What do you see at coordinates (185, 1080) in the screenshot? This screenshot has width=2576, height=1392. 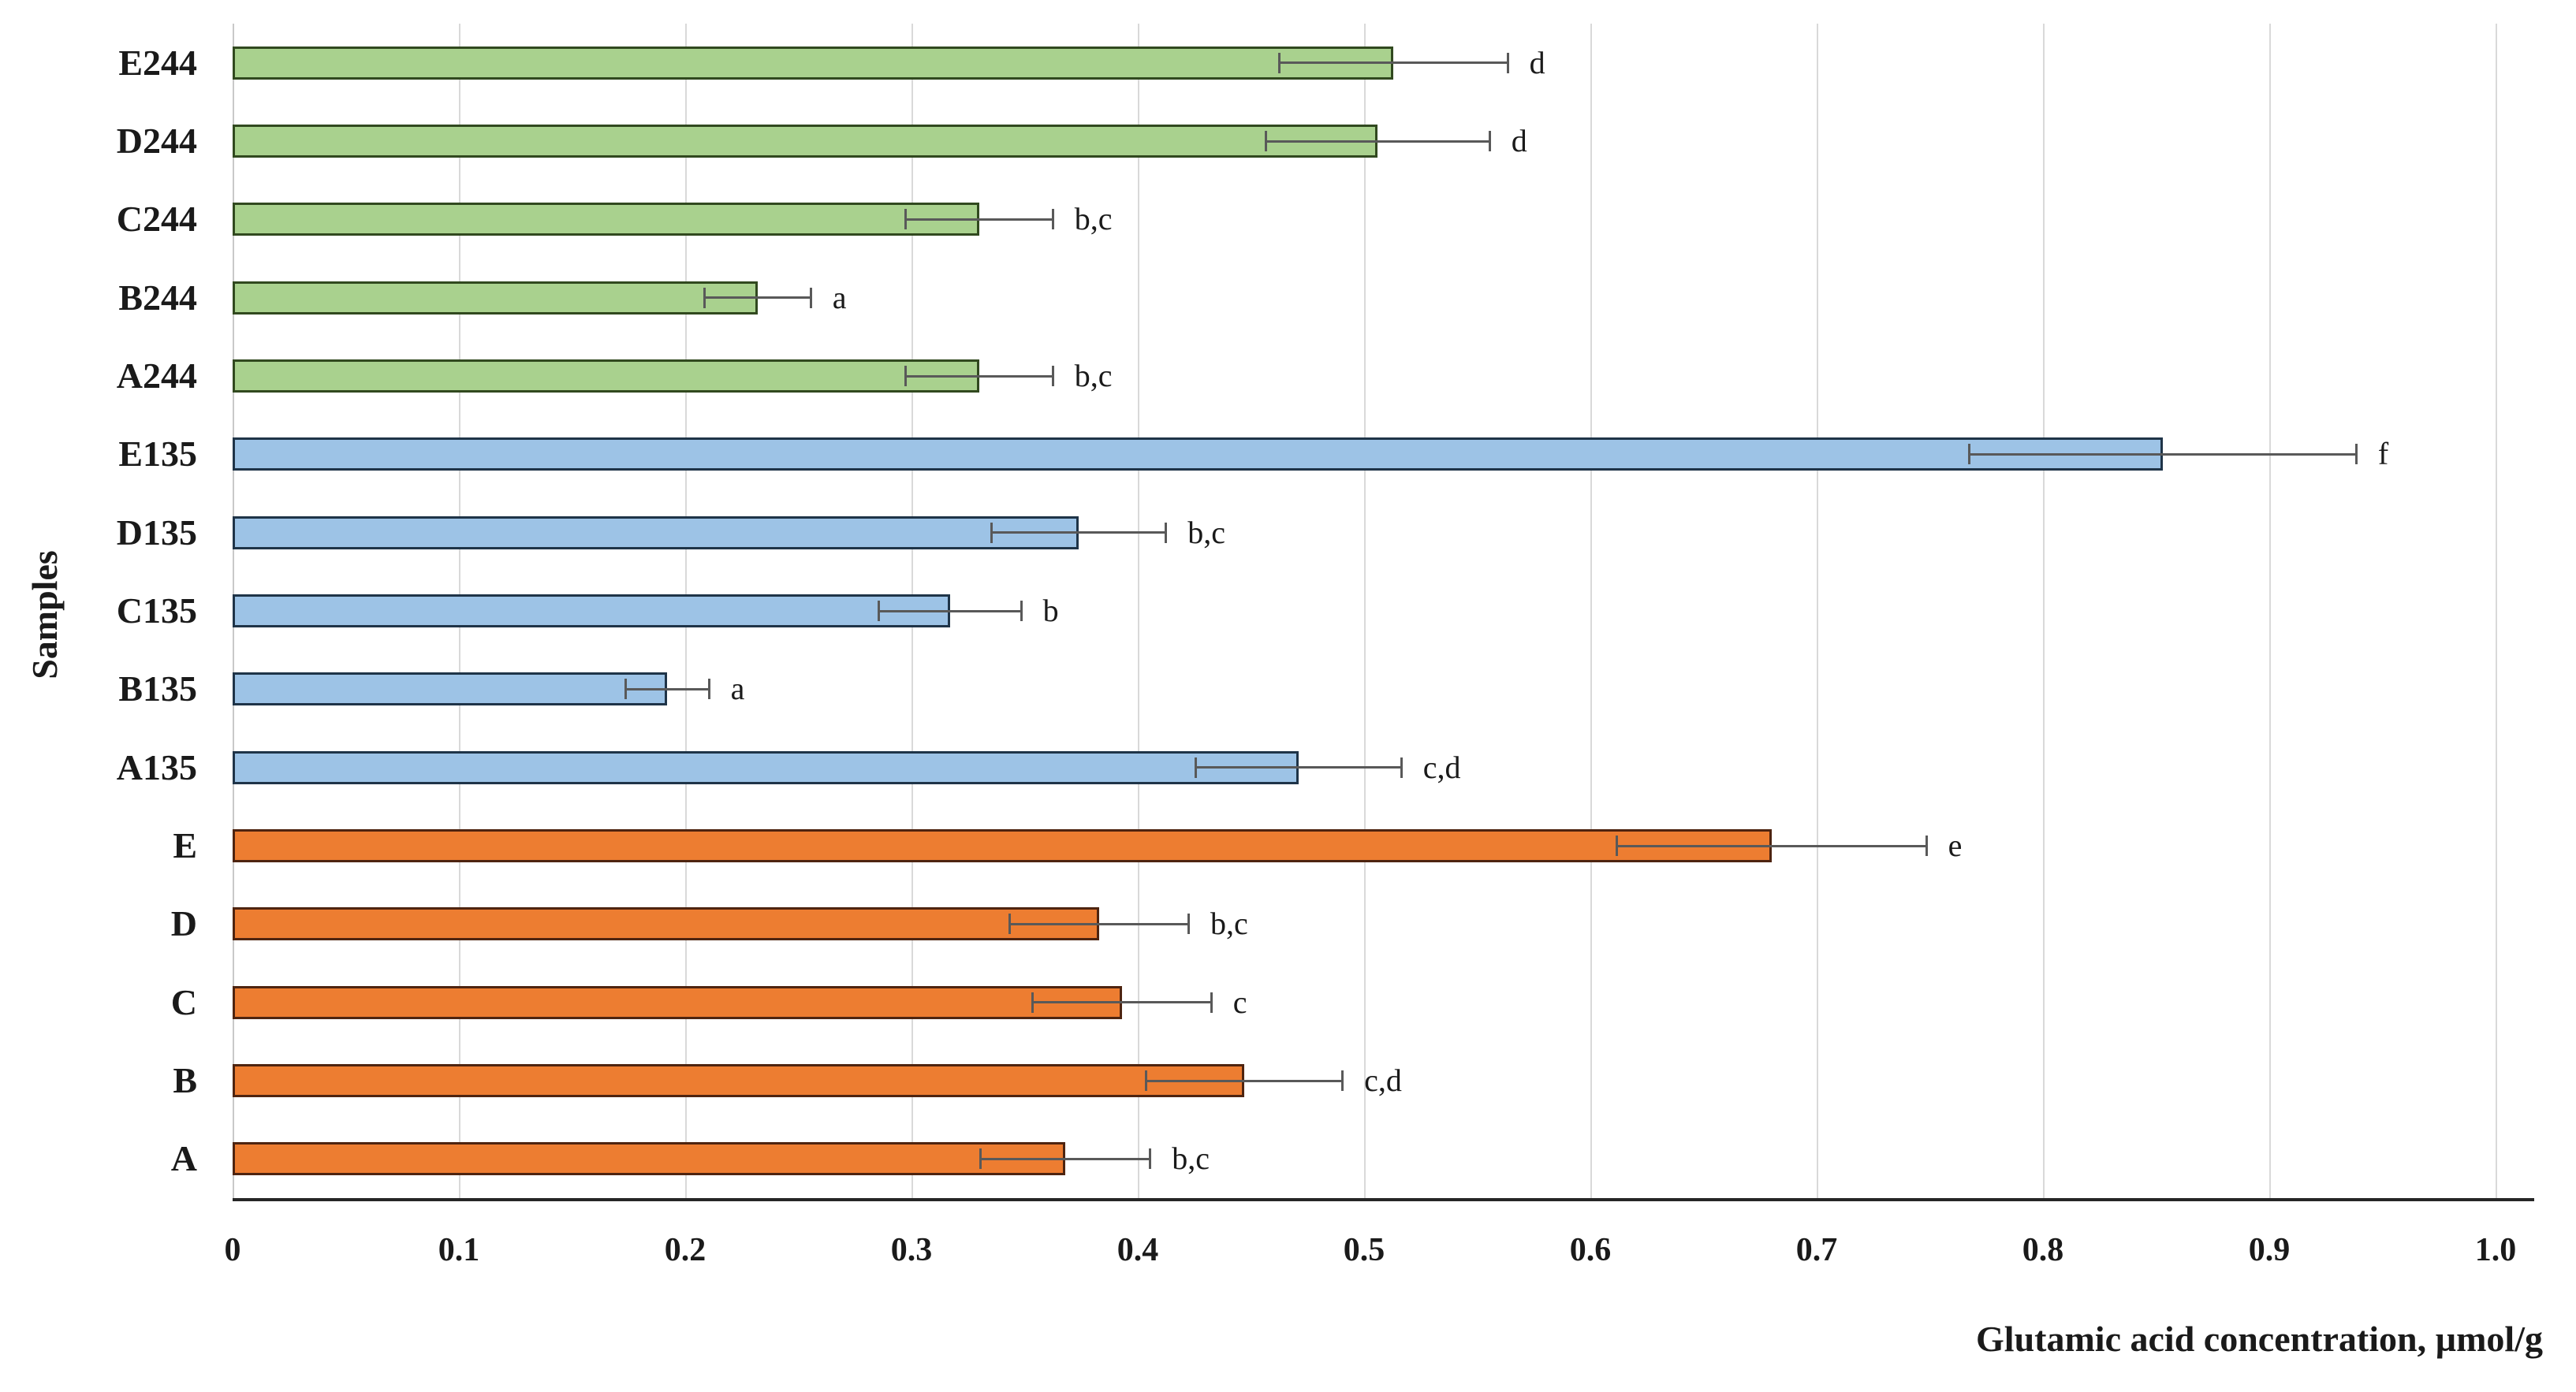 I see `category-label: B` at bounding box center [185, 1080].